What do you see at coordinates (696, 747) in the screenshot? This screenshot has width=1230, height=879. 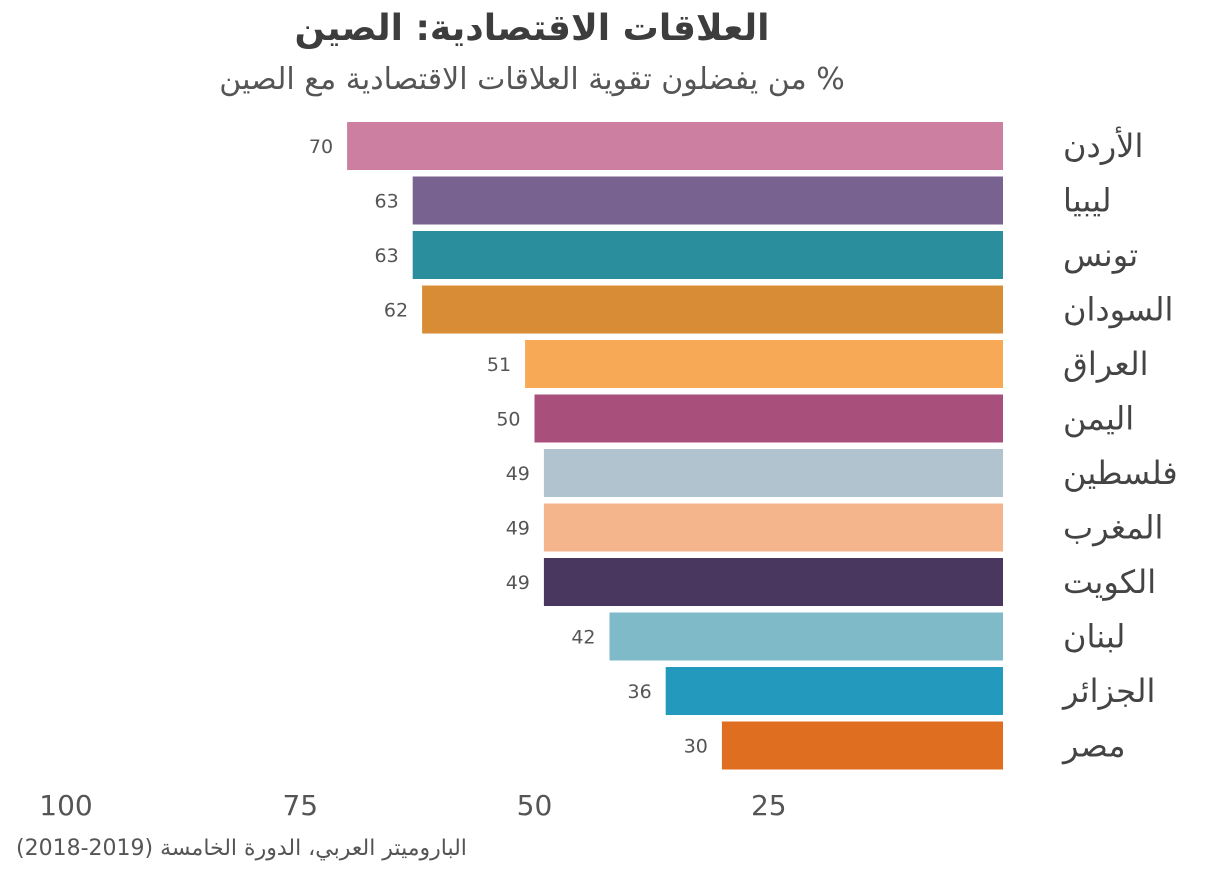 I see `bar-value-label: 30` at bounding box center [696, 747].